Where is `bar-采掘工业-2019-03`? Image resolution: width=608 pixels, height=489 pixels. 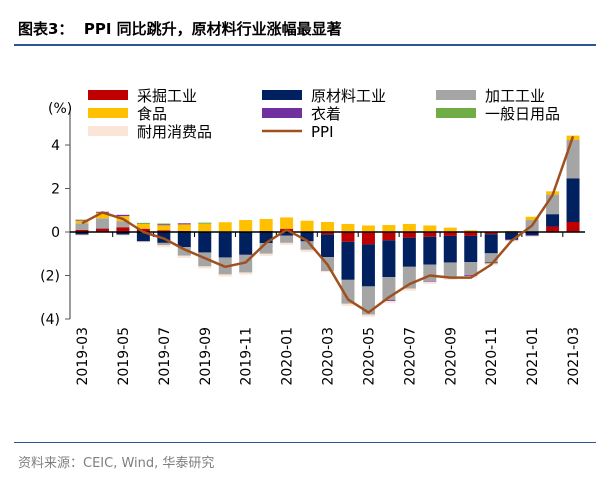 bar-采掘工业-2019-03 is located at coordinates (82, 230).